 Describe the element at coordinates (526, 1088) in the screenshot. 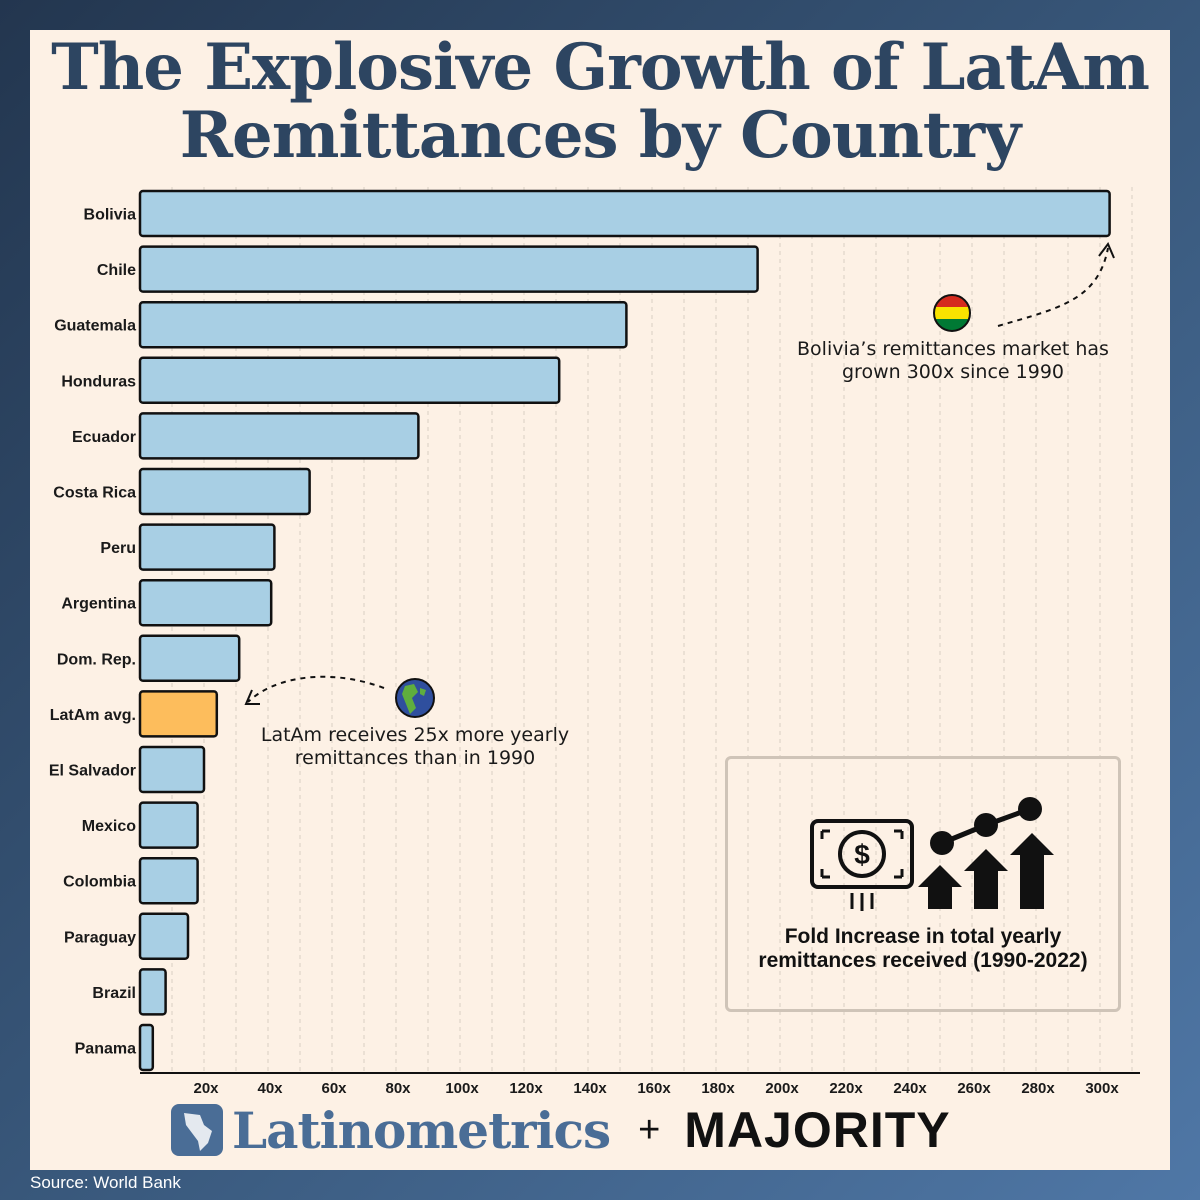

I see `x-tick-label: 120x` at that location.